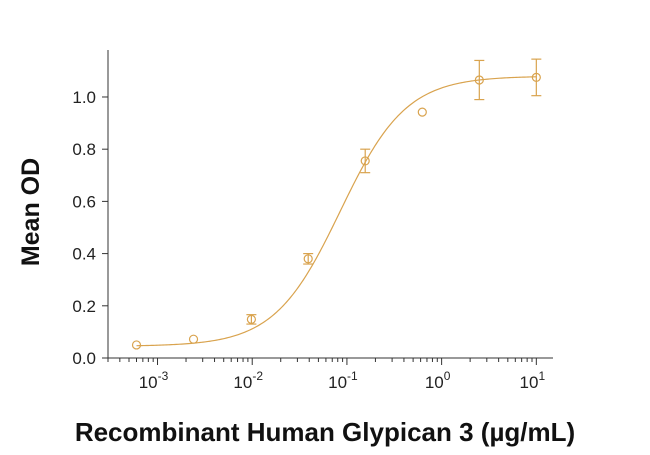  What do you see at coordinates (84, 201) in the screenshot?
I see `y-tick-label: 0.6` at bounding box center [84, 201].